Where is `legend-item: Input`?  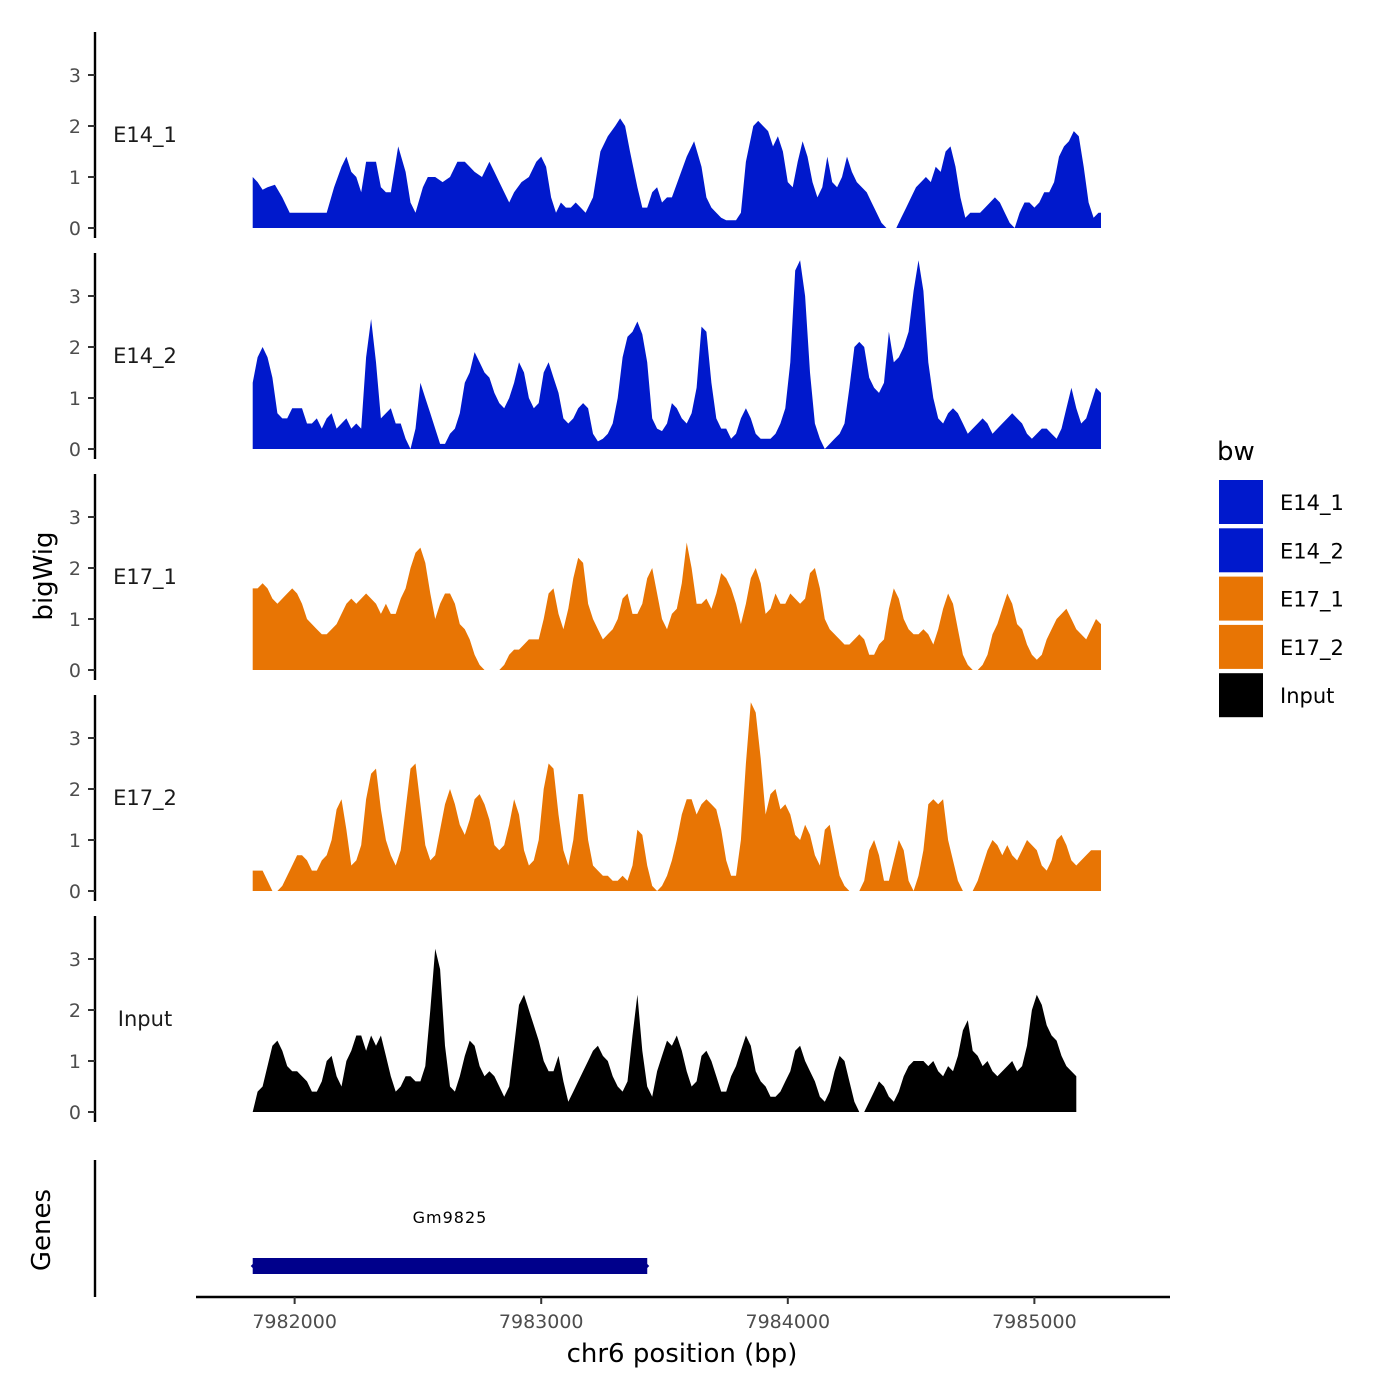 legend-item: Input is located at coordinates (1276, 695).